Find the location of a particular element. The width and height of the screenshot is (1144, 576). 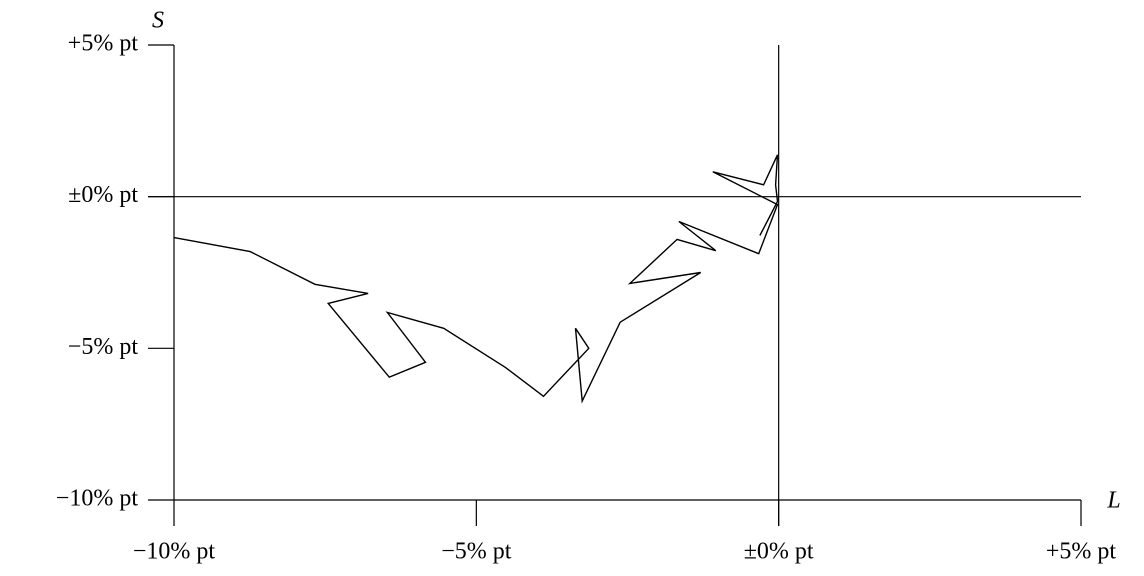

y-tick-label: ±0% pt is located at coordinates (103, 195).